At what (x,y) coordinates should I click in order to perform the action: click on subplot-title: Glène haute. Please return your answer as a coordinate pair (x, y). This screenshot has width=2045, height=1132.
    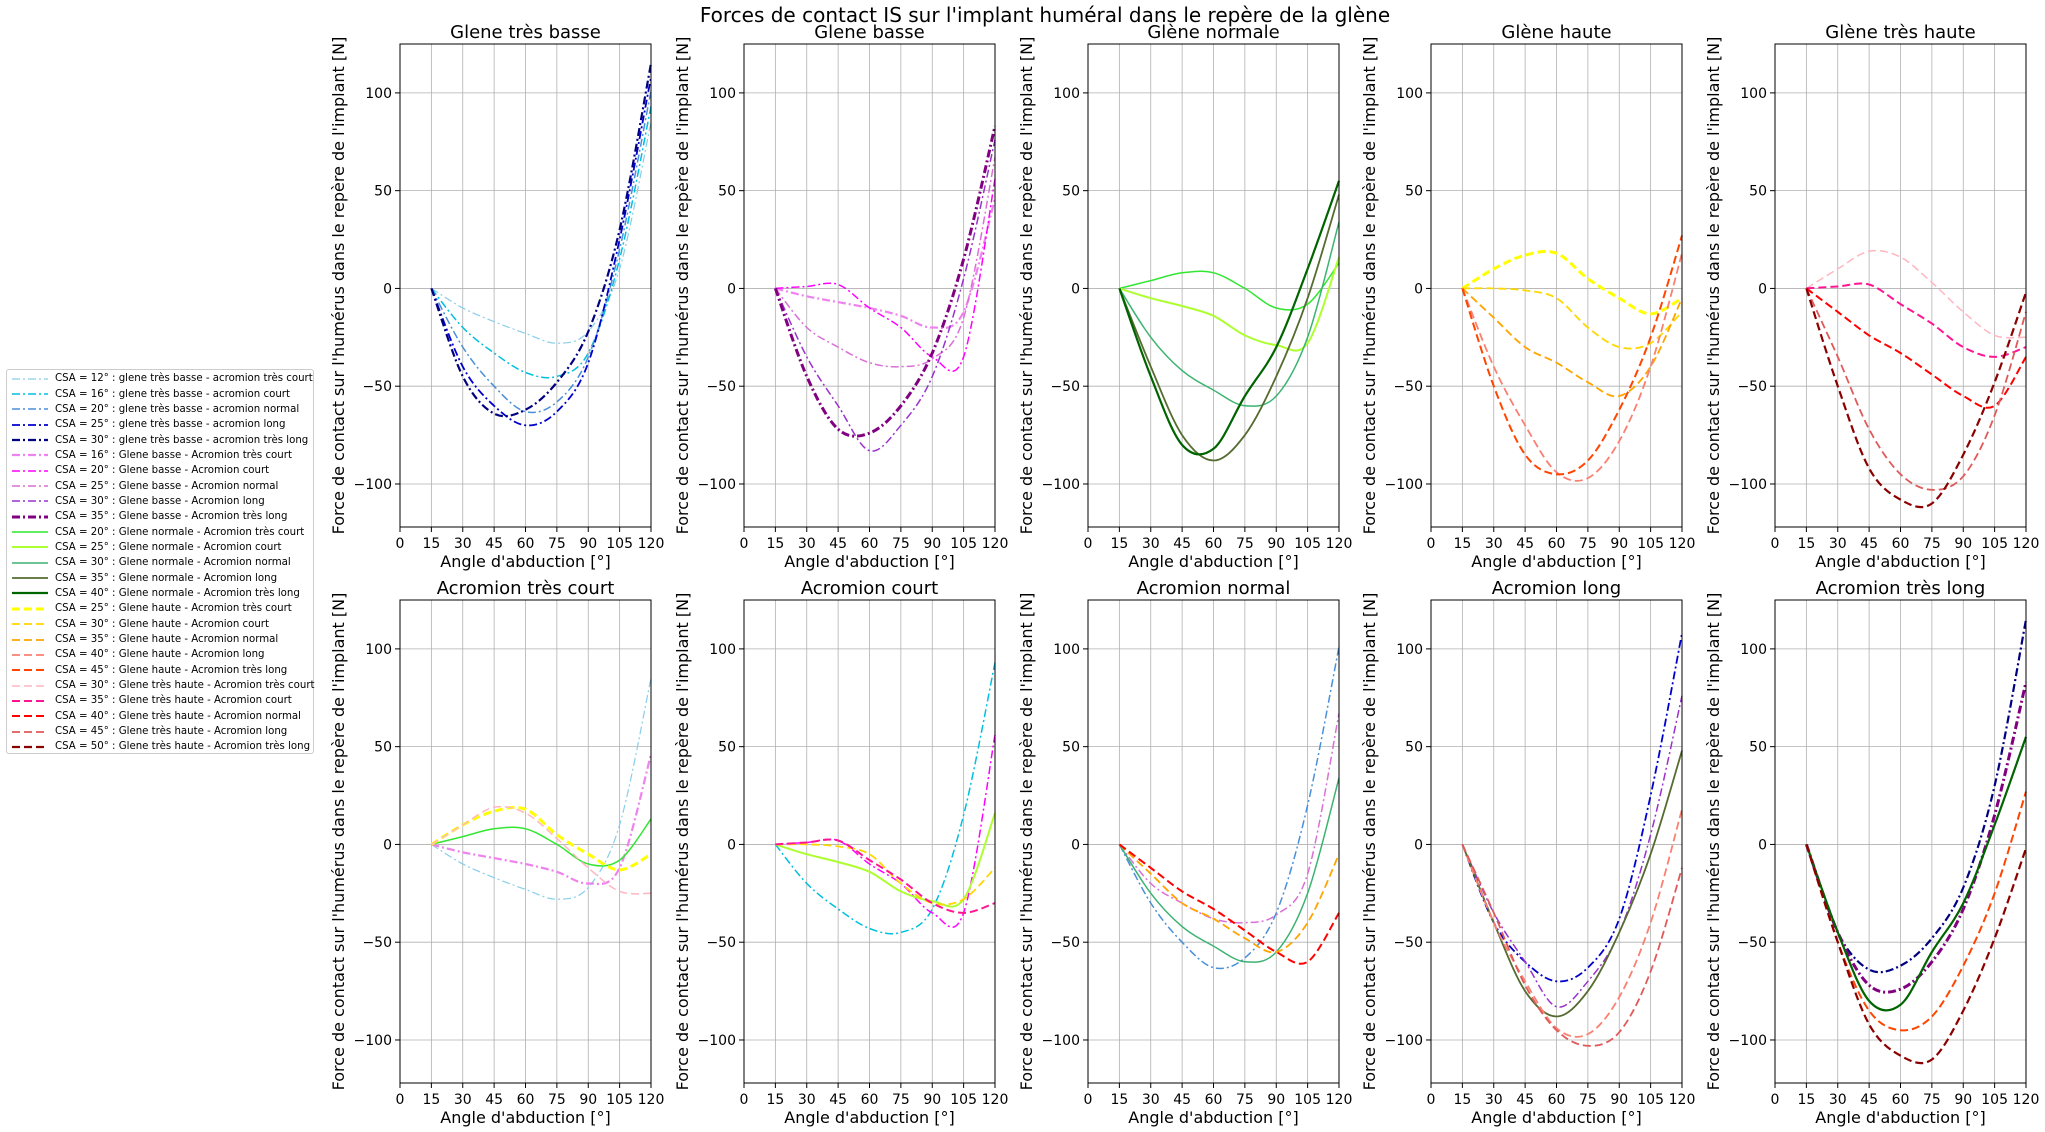
    Looking at the image, I should click on (1556, 32).